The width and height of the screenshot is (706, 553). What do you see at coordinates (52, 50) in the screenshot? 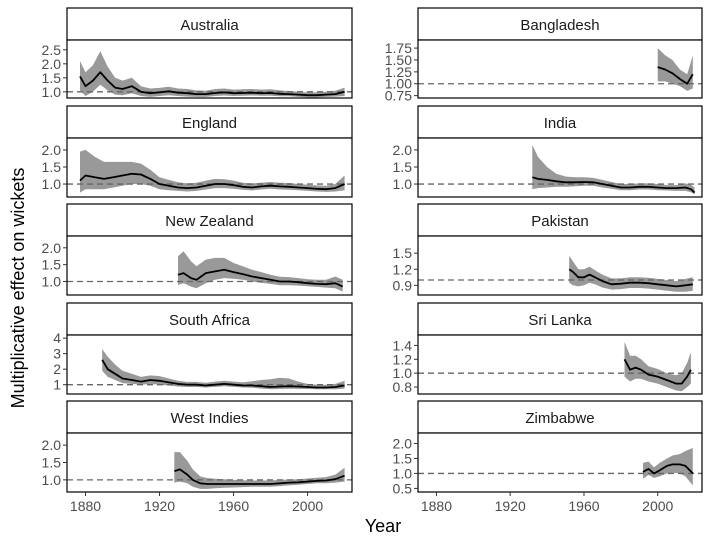
I see `y-tick-label-australia: 2.5` at bounding box center [52, 50].